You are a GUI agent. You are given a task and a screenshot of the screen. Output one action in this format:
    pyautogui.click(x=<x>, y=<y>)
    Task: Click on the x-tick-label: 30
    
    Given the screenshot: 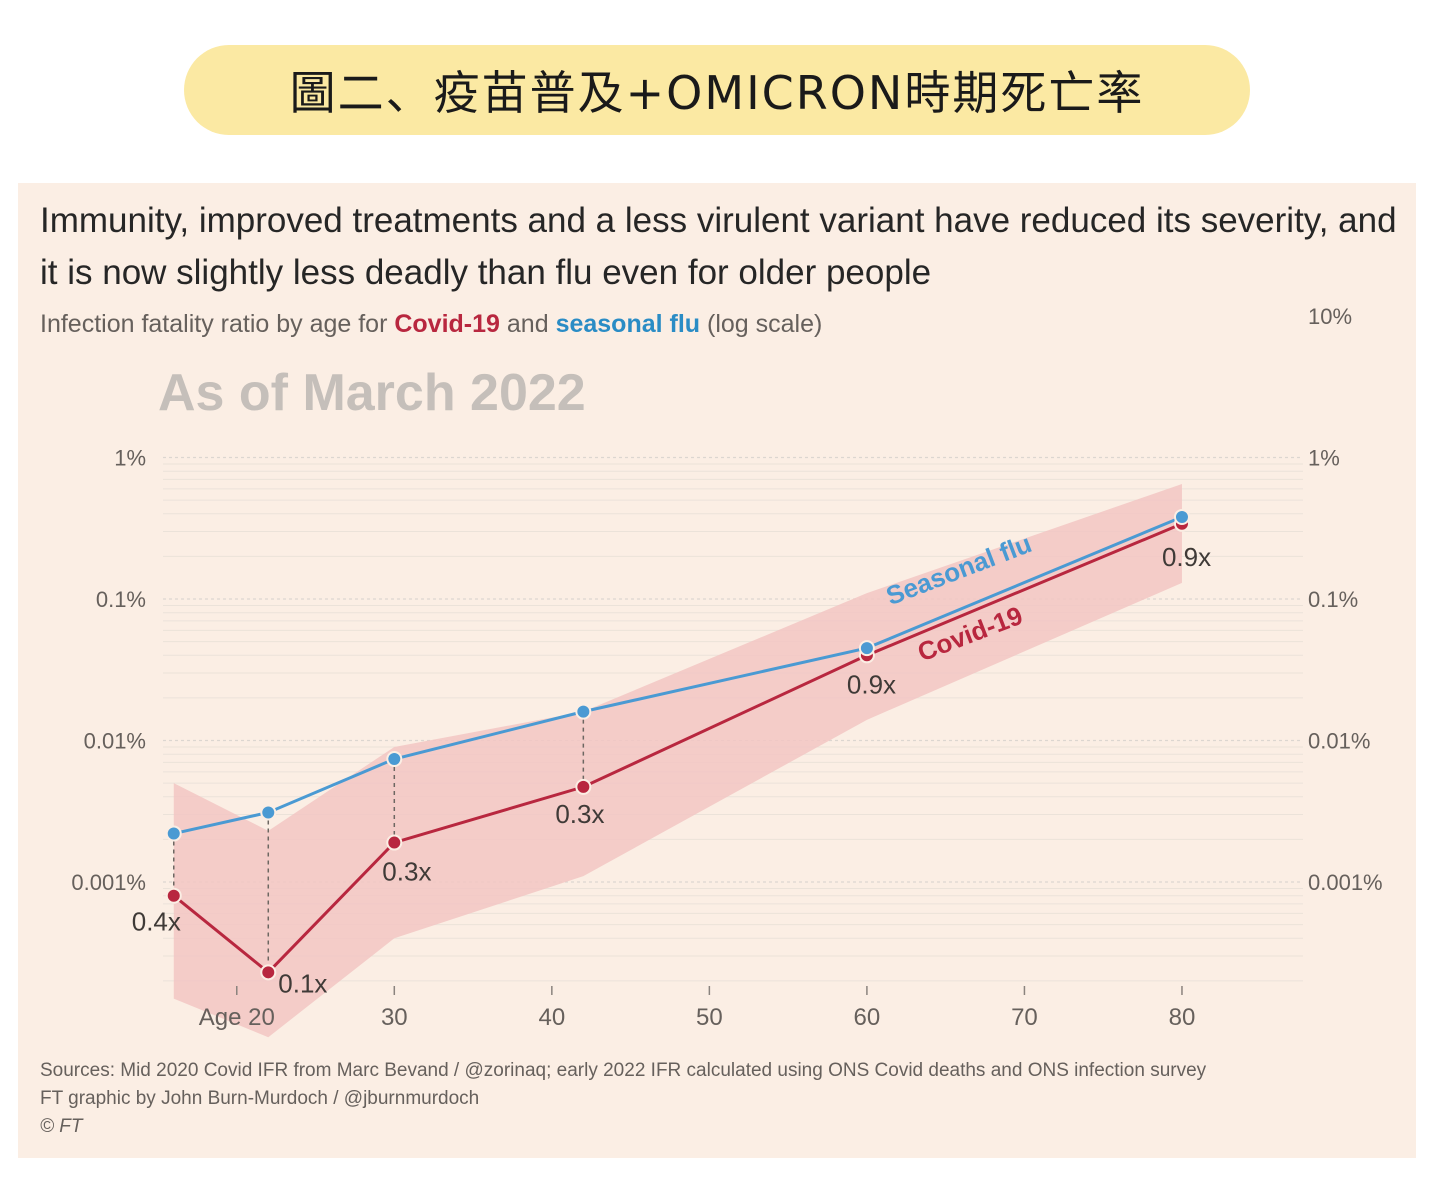 What is the action you would take?
    pyautogui.click(x=394, y=1017)
    